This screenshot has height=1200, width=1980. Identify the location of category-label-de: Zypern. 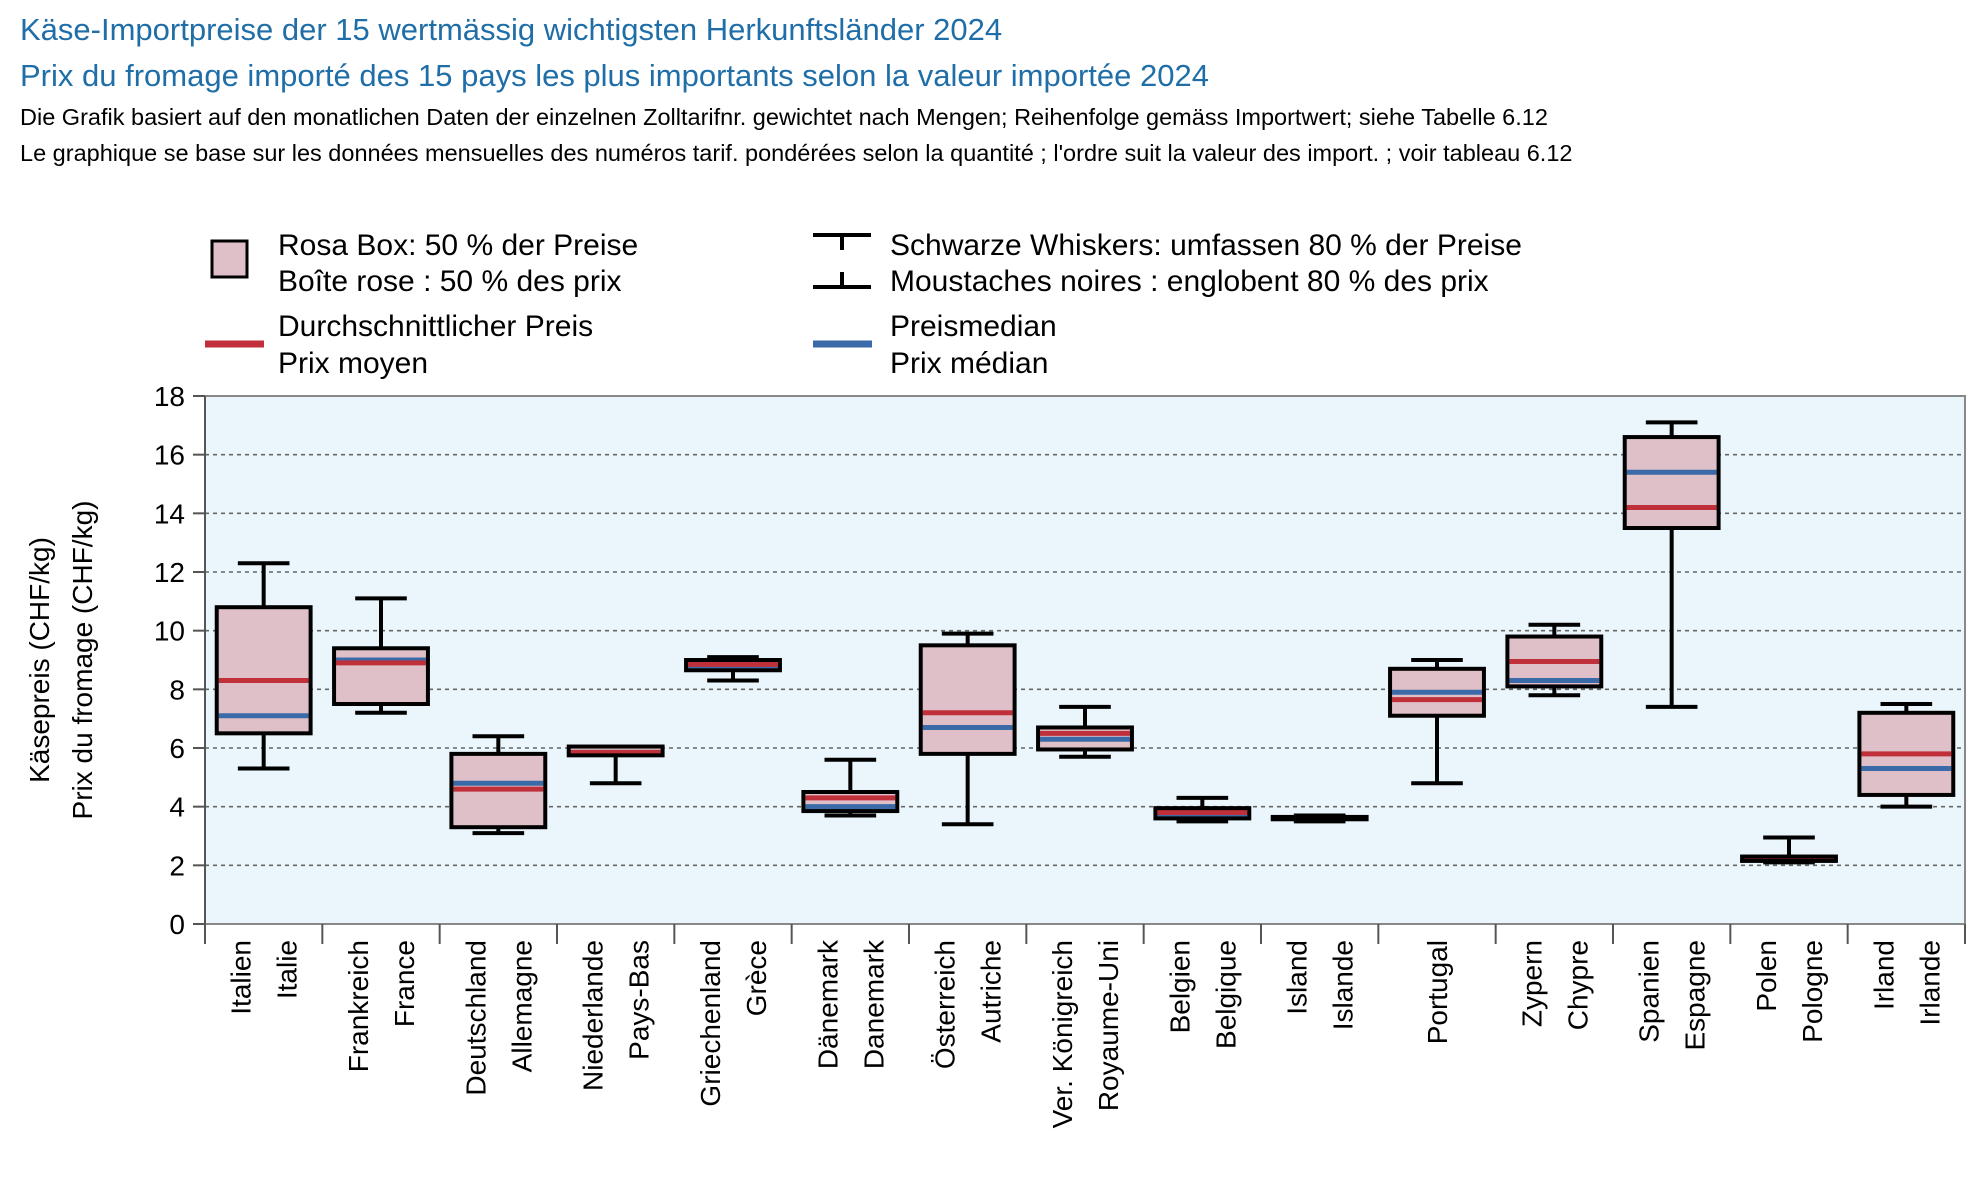
(1531, 983).